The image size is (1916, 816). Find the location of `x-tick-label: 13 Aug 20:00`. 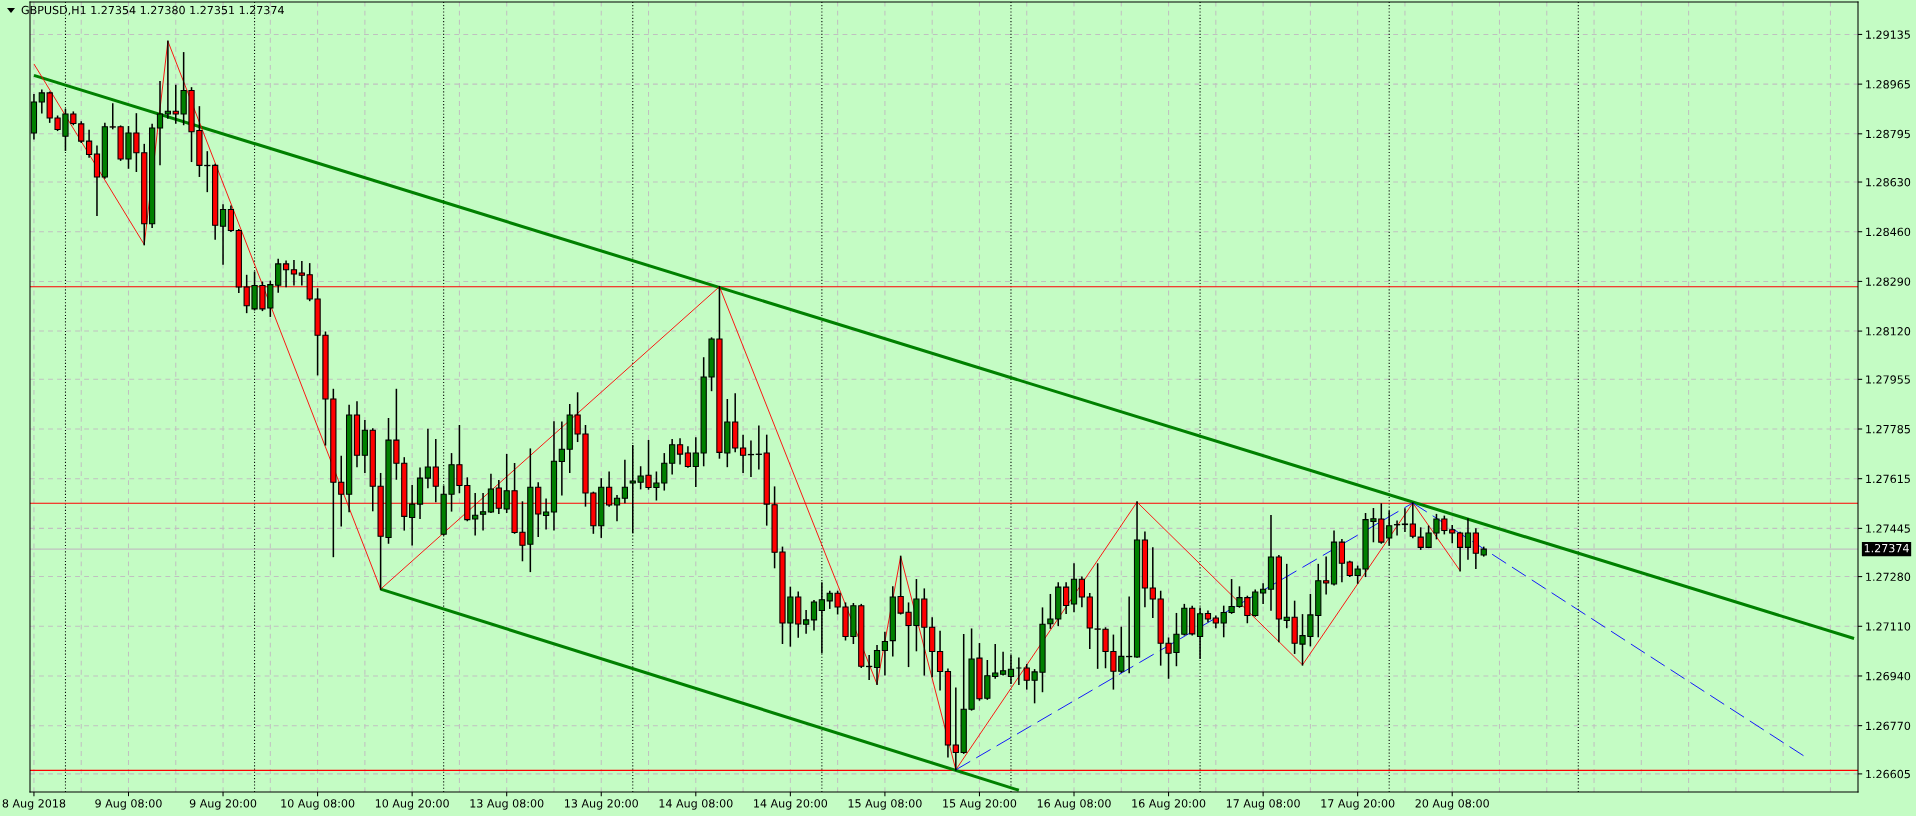

x-tick-label: 13 Aug 20:00 is located at coordinates (601, 804).